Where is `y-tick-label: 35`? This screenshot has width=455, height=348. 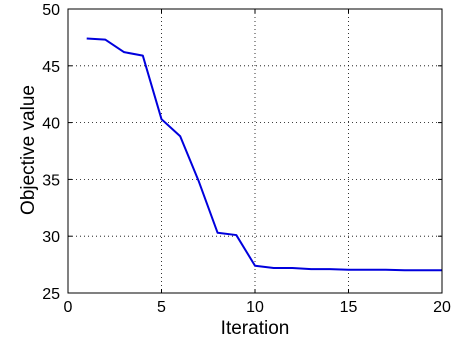
y-tick-label: 35 is located at coordinates (51, 180).